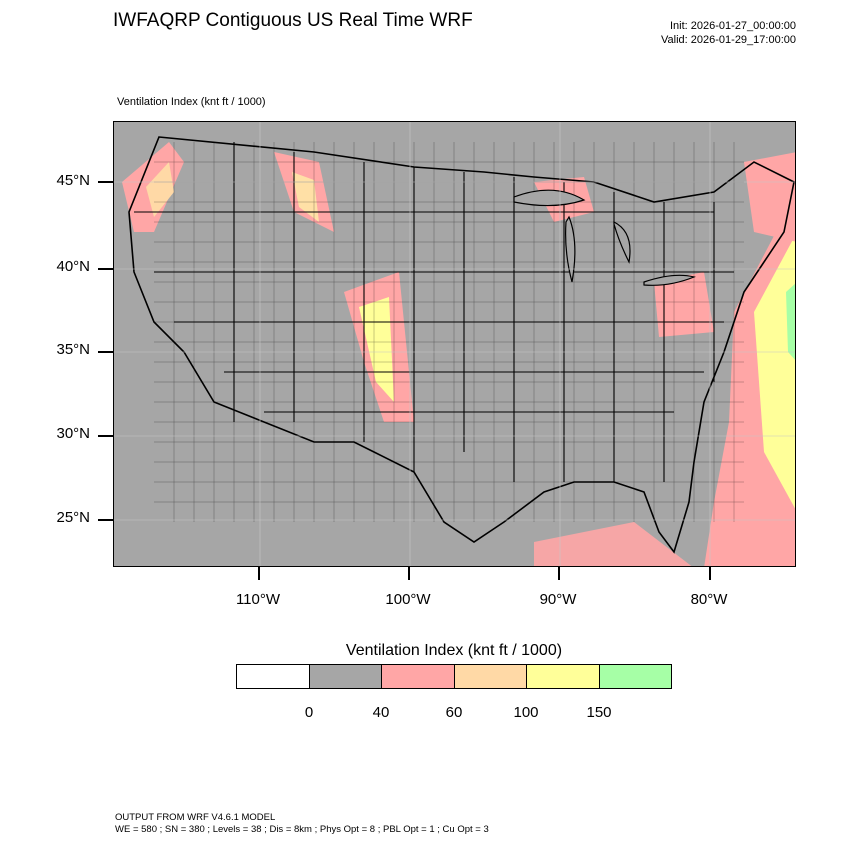  I want to click on init-time: Init: 2026-01-27_00:00:00, so click(733, 26).